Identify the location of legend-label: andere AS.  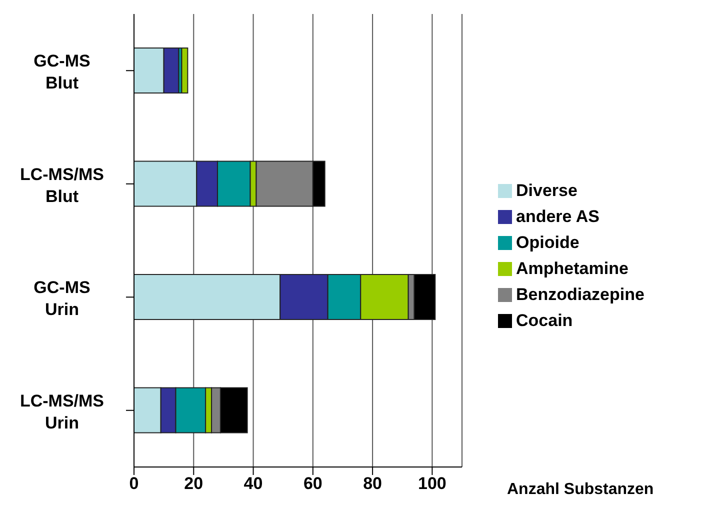
(558, 216).